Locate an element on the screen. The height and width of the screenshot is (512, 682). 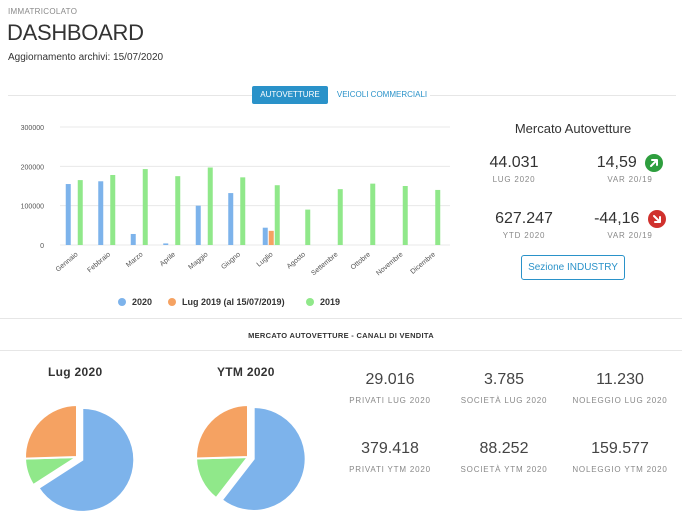
channel-stat: 88.252 SOCIETÀ YTM 2020 is located at coordinates (504, 458).